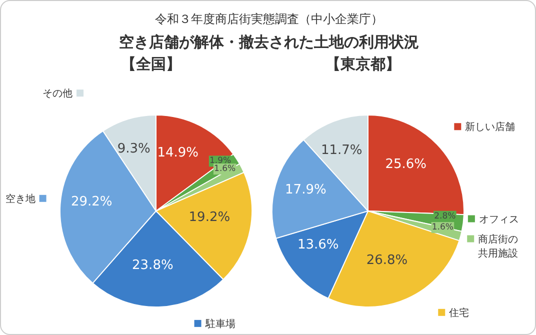 The image size is (536, 335). Describe the element at coordinates (269, 19) in the screenshot. I see `text: 令和３年度商店街実態調査（中小企業庁）` at that location.